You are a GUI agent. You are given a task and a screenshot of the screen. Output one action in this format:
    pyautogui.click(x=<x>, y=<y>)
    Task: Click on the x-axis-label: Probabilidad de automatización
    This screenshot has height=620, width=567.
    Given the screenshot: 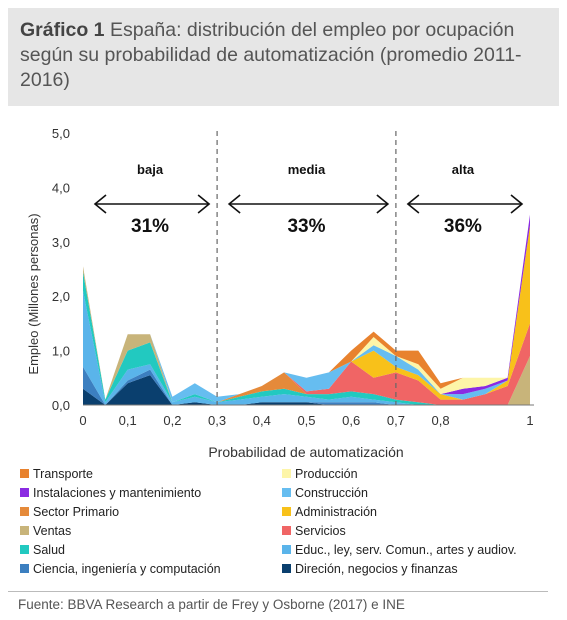 What is the action you would take?
    pyautogui.click(x=305, y=452)
    